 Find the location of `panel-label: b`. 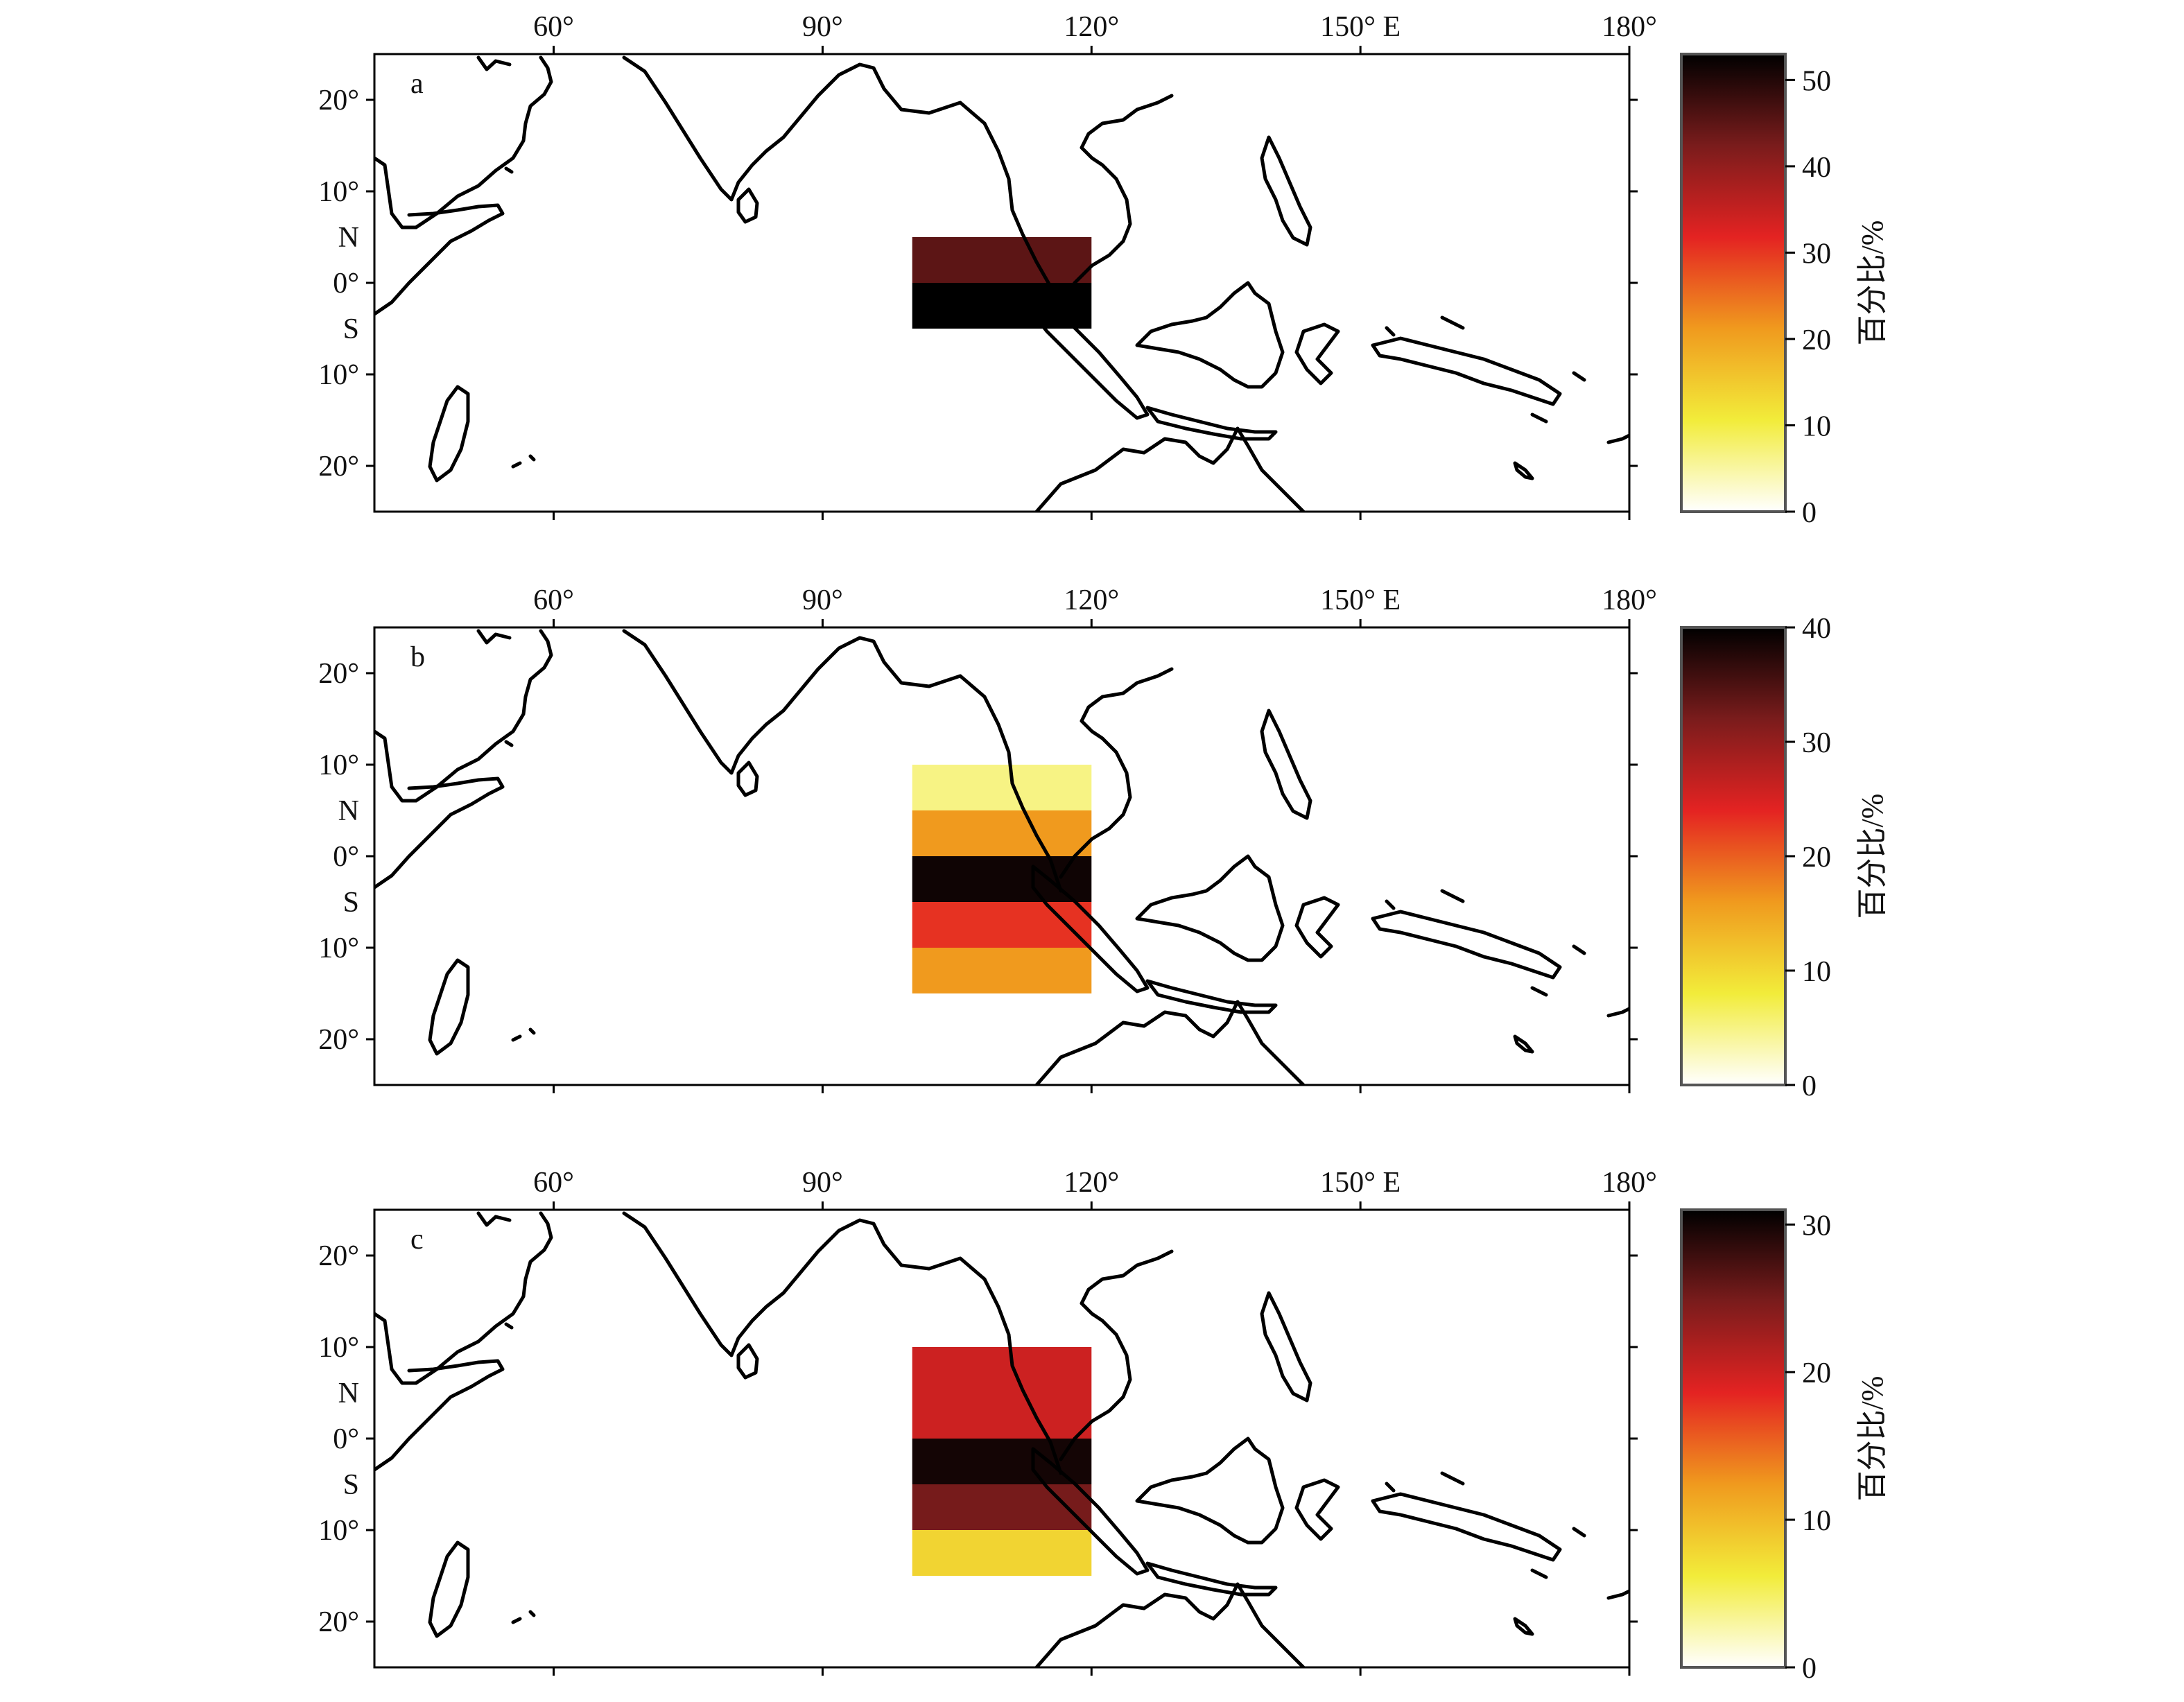

panel-label: b is located at coordinates (417, 657).